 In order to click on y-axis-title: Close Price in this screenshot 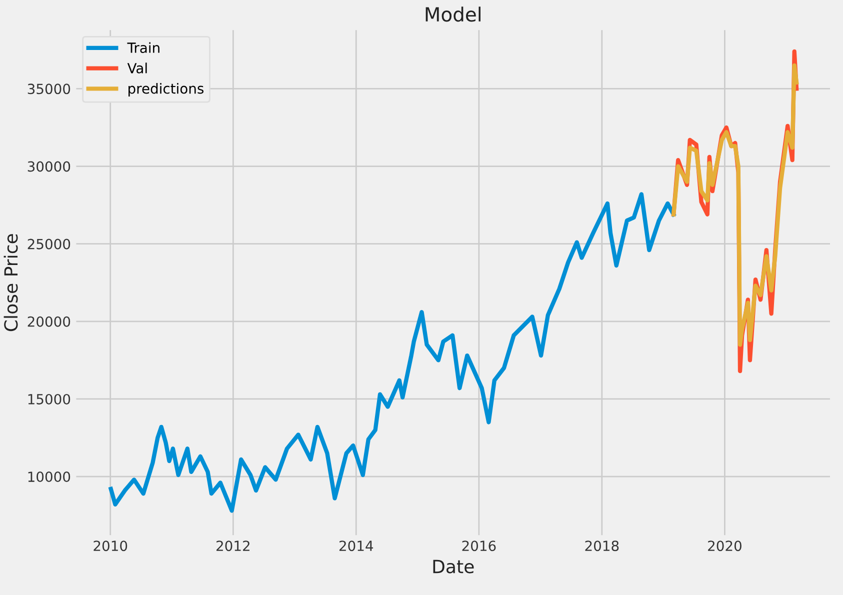, I will do `click(11, 283)`.